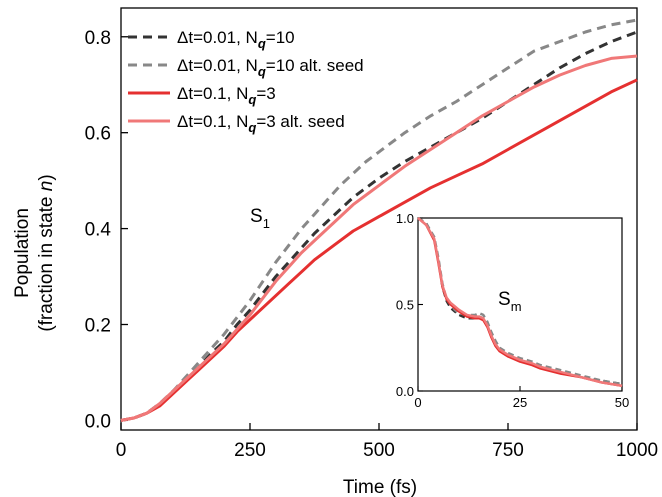  I want to click on legend-label-1: Δt=0.01, Nq=10, so click(236, 39).